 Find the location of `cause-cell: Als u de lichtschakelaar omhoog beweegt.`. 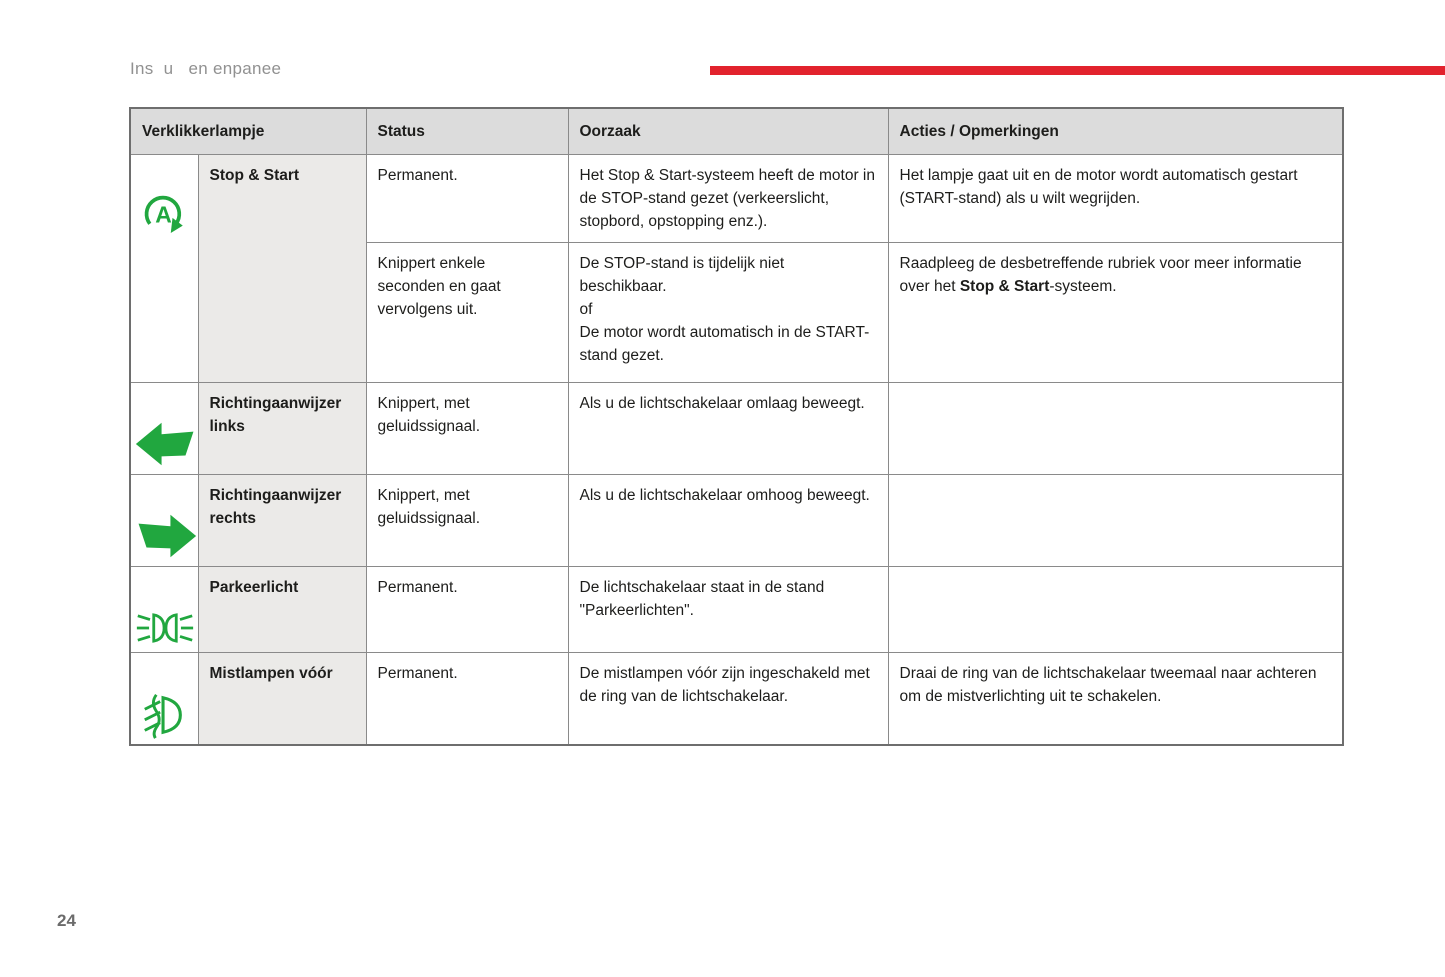

cause-cell: Als u de lichtschakelaar omhoog beweegt. is located at coordinates (728, 520).